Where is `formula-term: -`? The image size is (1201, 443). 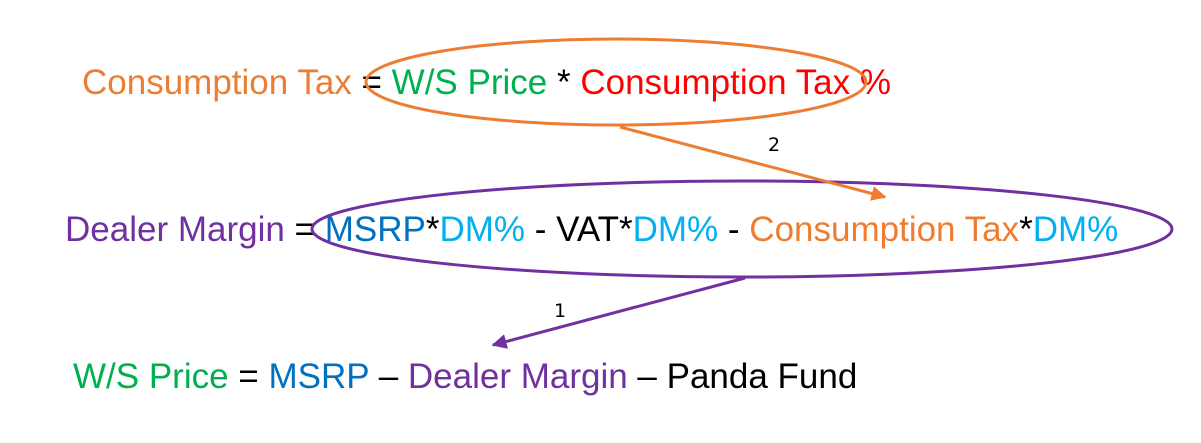
formula-term: - is located at coordinates (733, 229).